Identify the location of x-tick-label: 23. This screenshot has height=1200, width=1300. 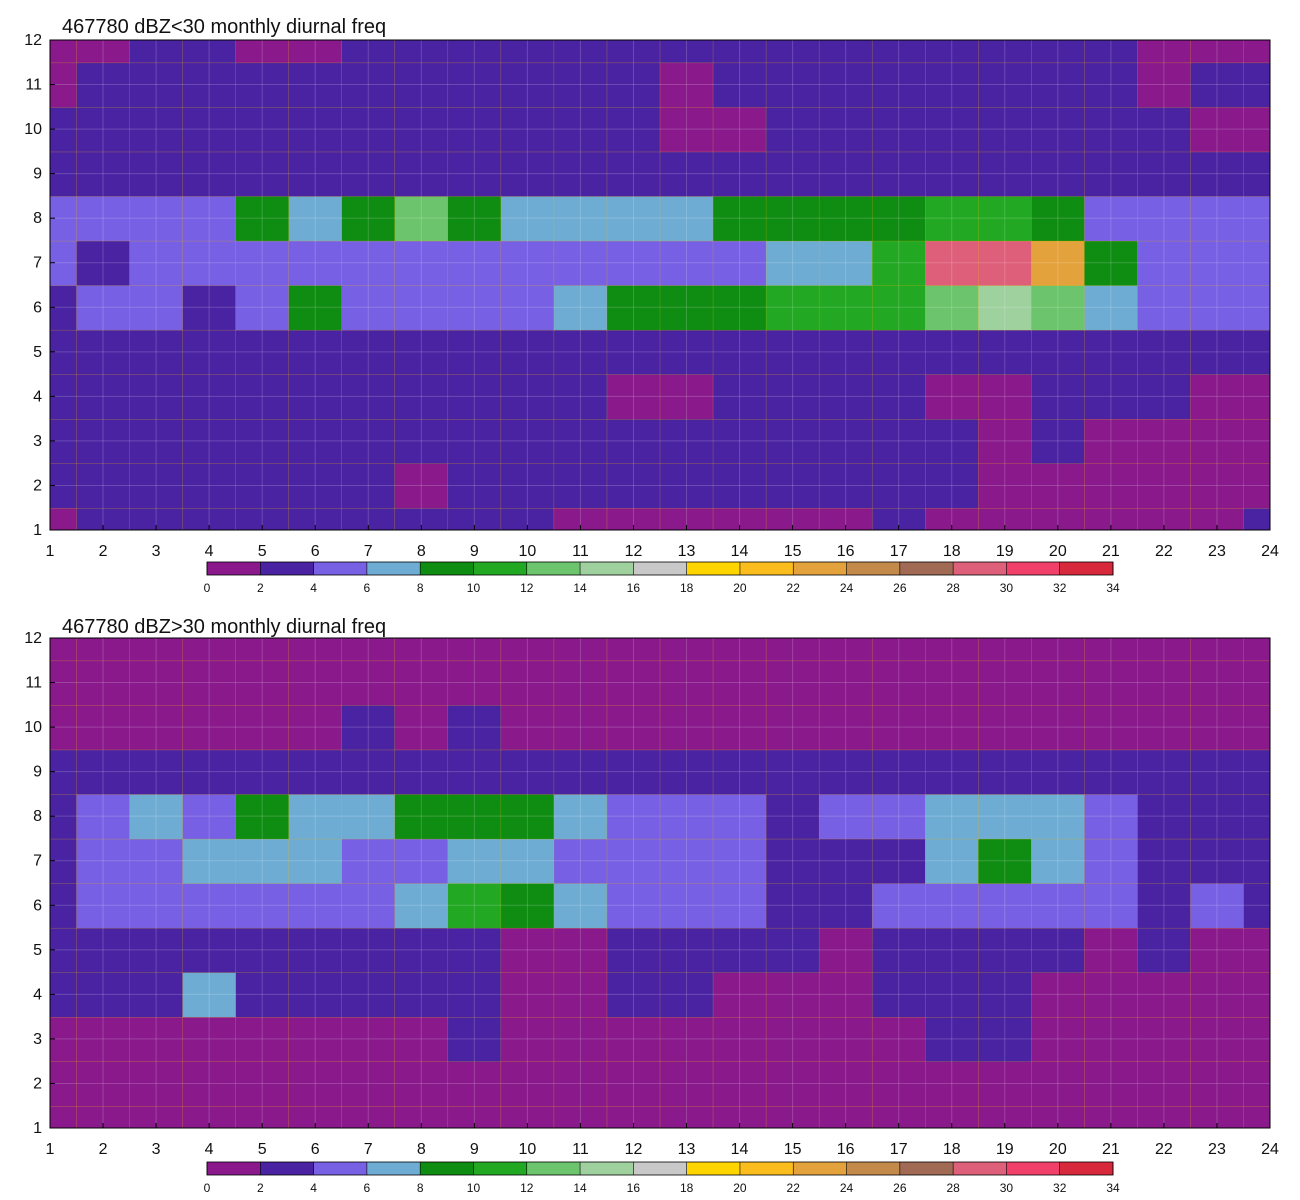
(1217, 551).